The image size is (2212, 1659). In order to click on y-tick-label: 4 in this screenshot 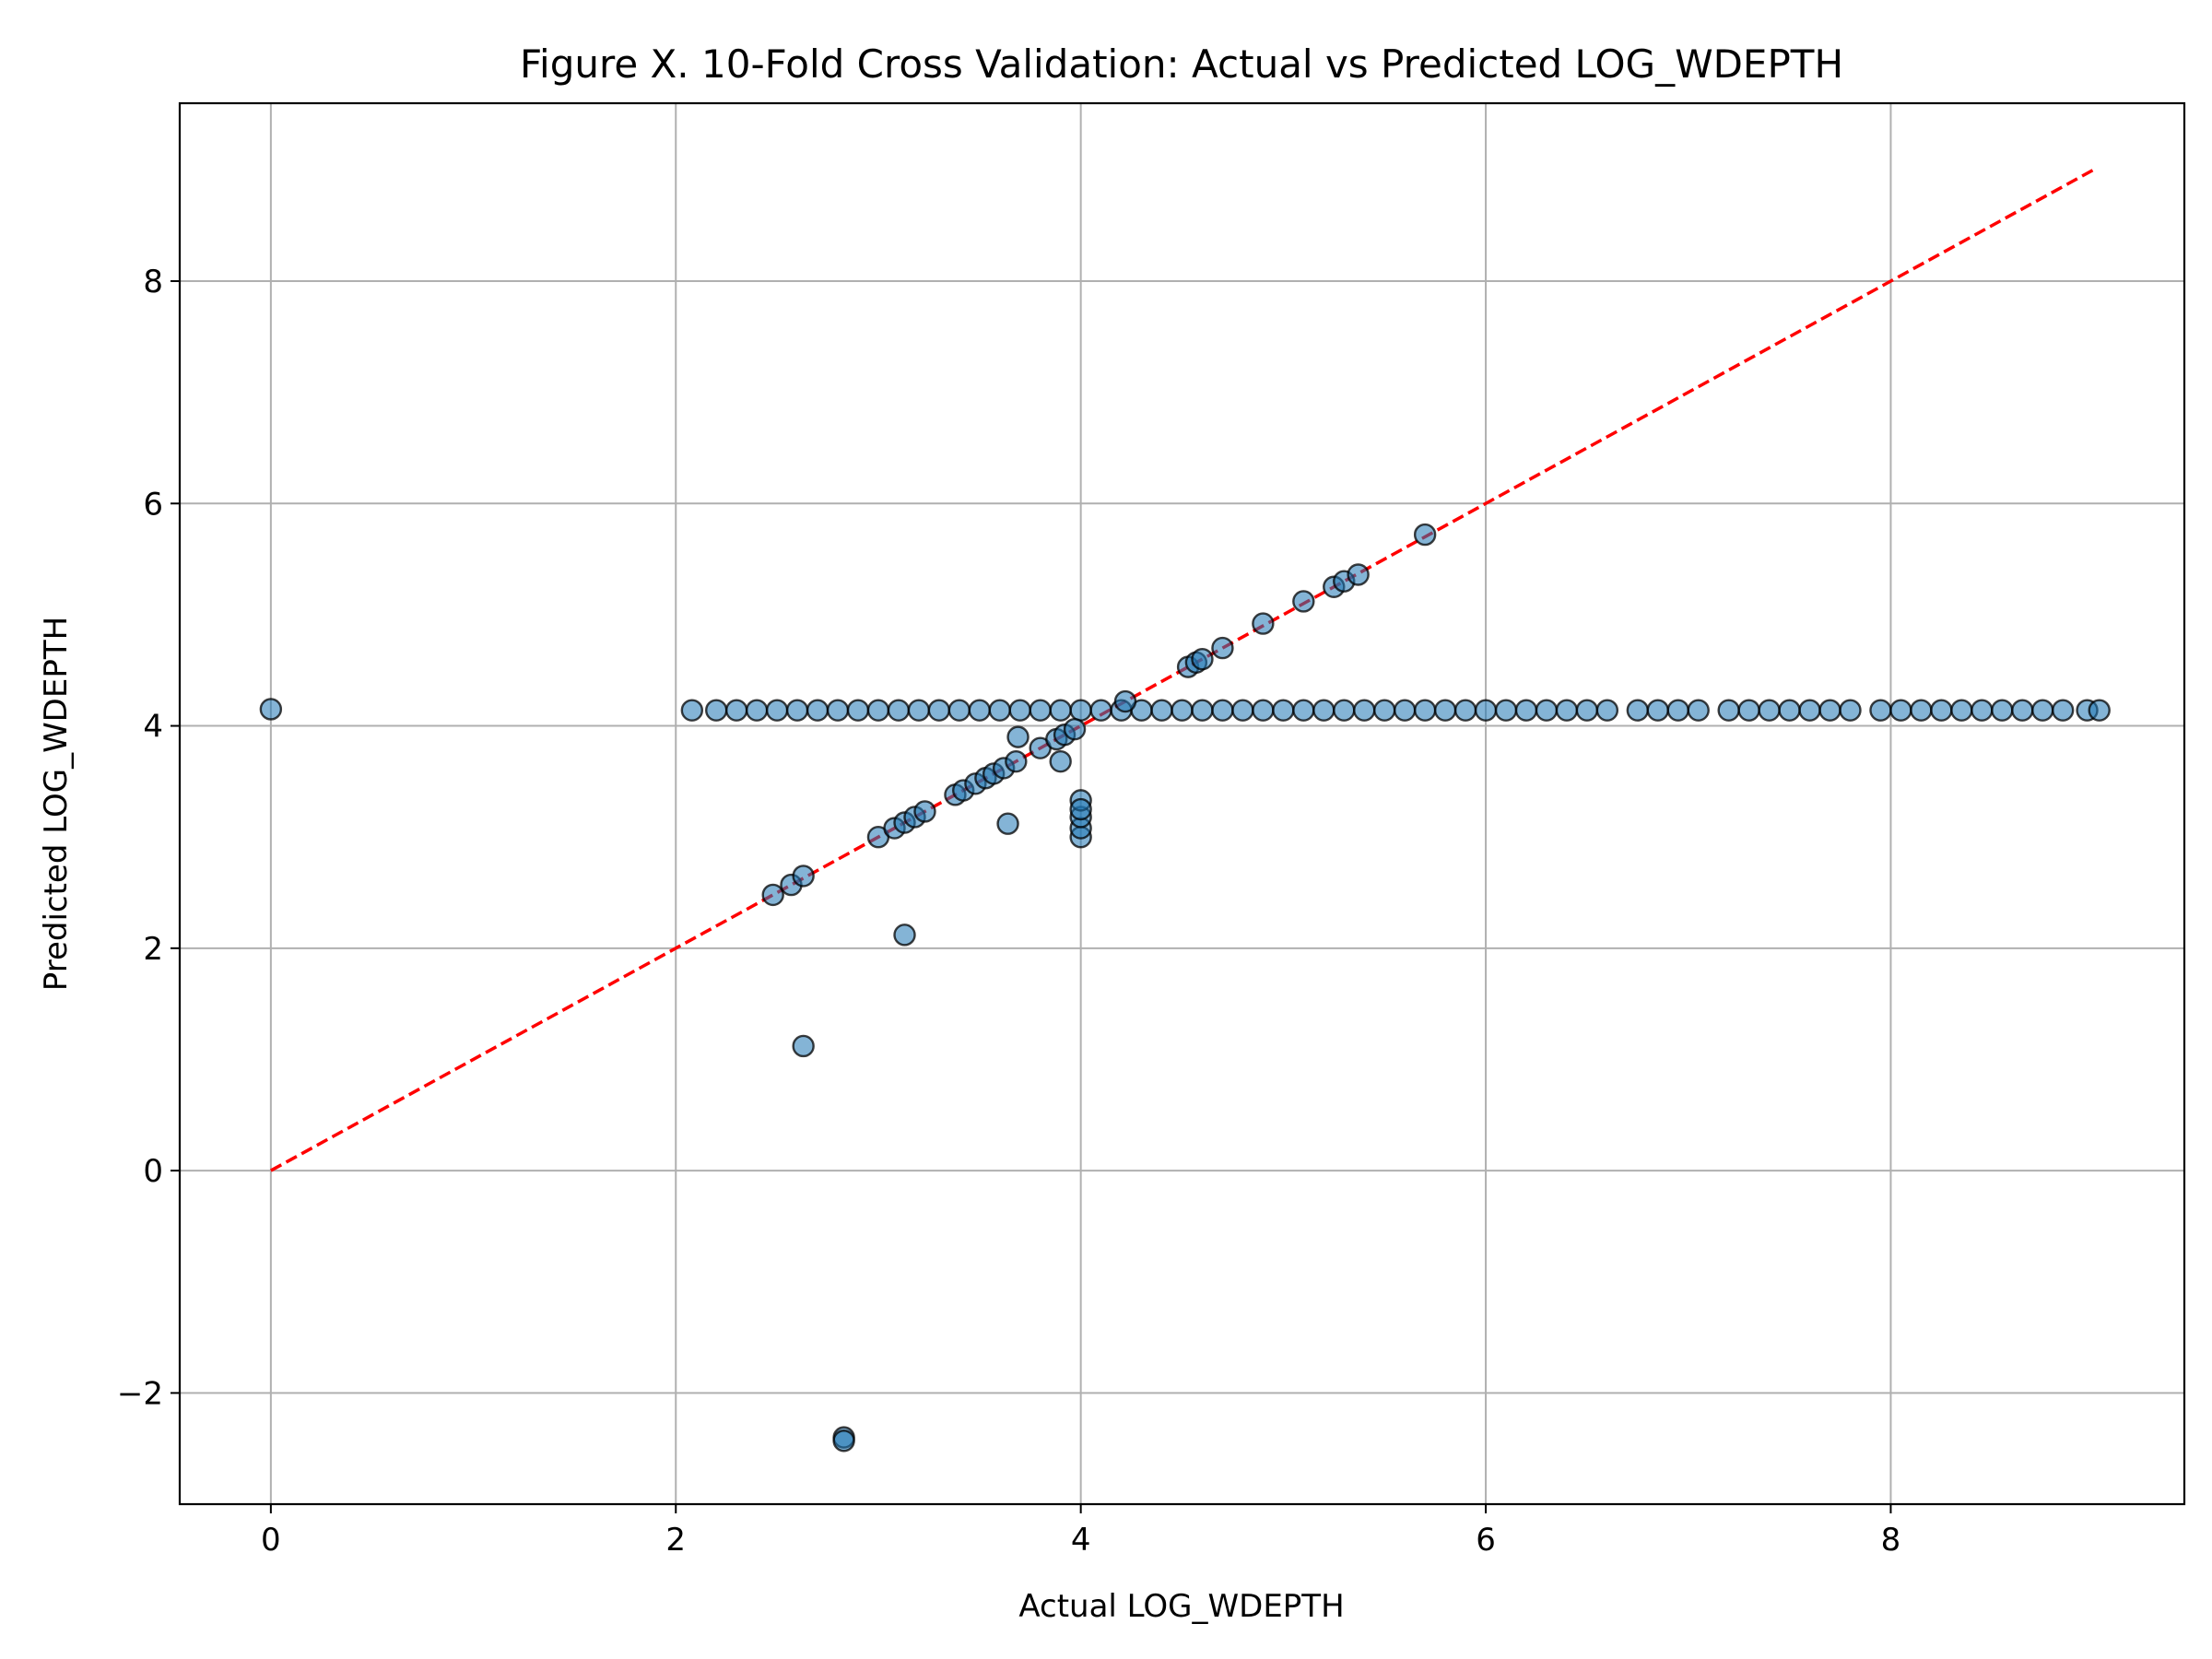, I will do `click(153, 727)`.